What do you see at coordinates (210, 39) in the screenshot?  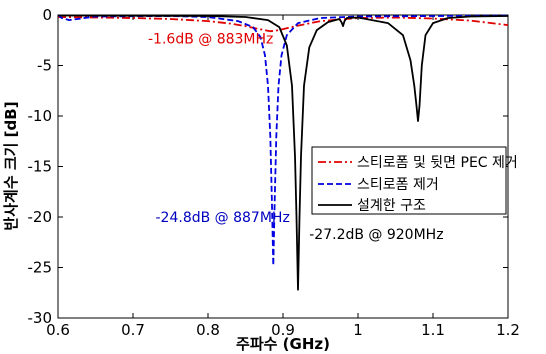 I see `annotation-0: -1.6dB @ 883MHz` at bounding box center [210, 39].